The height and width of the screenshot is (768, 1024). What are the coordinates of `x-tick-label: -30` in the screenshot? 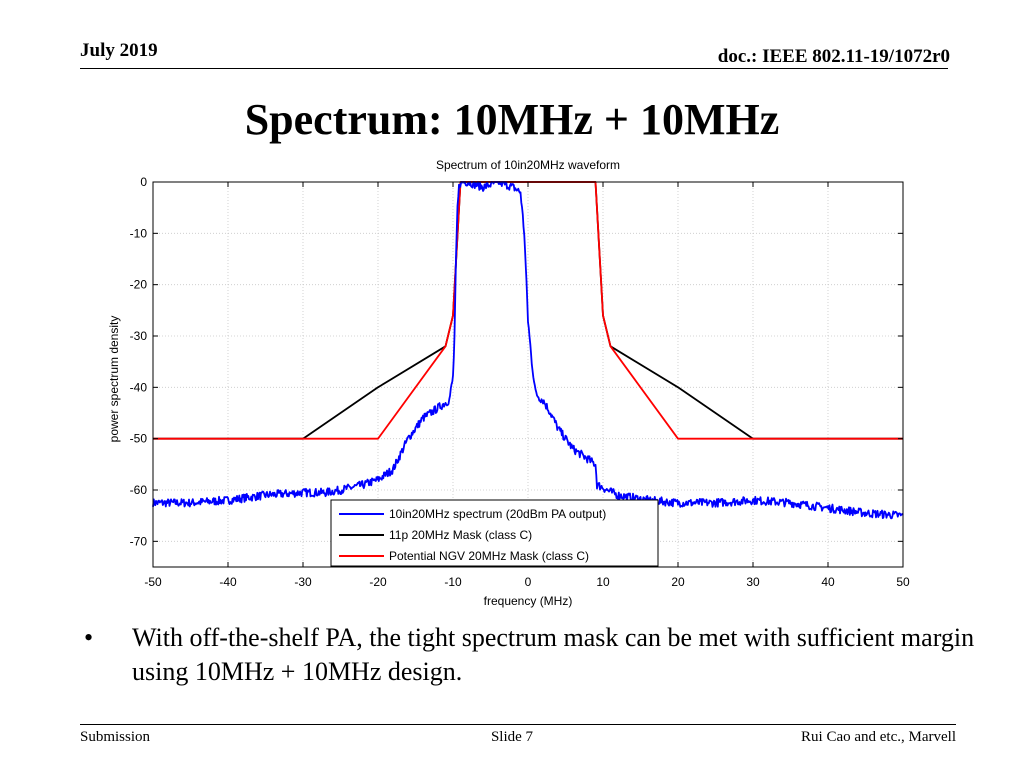 It's located at (303, 582).